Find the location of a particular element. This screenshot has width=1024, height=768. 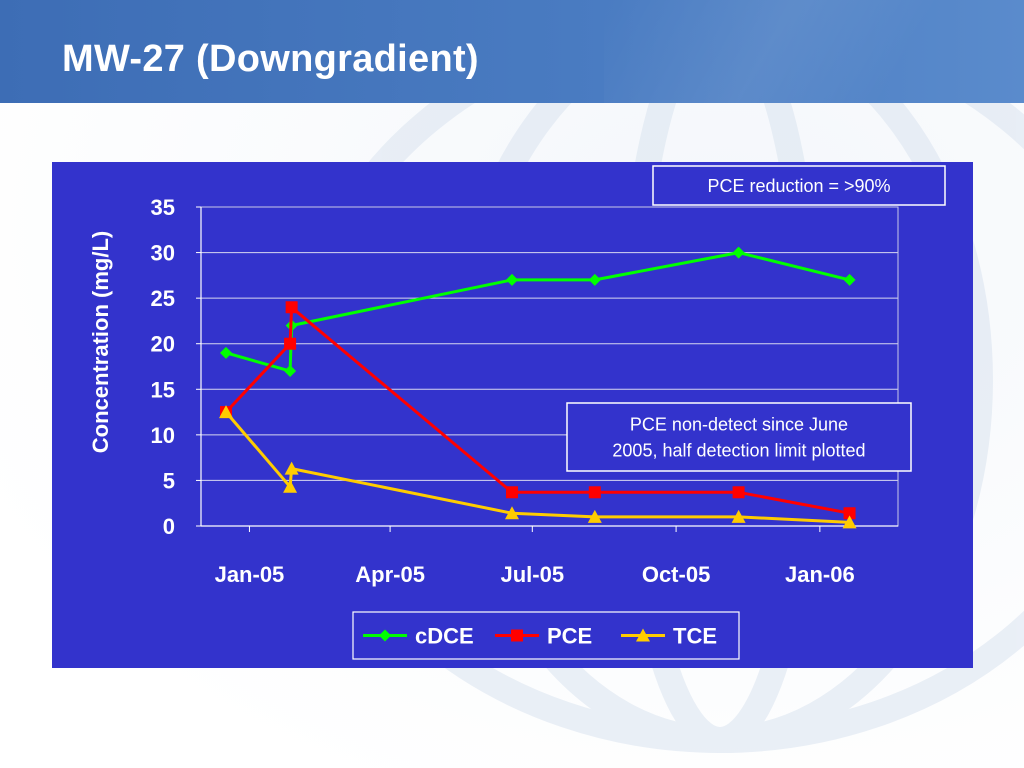

annotation-text: PCE non-detect since June is located at coordinates (739, 424).